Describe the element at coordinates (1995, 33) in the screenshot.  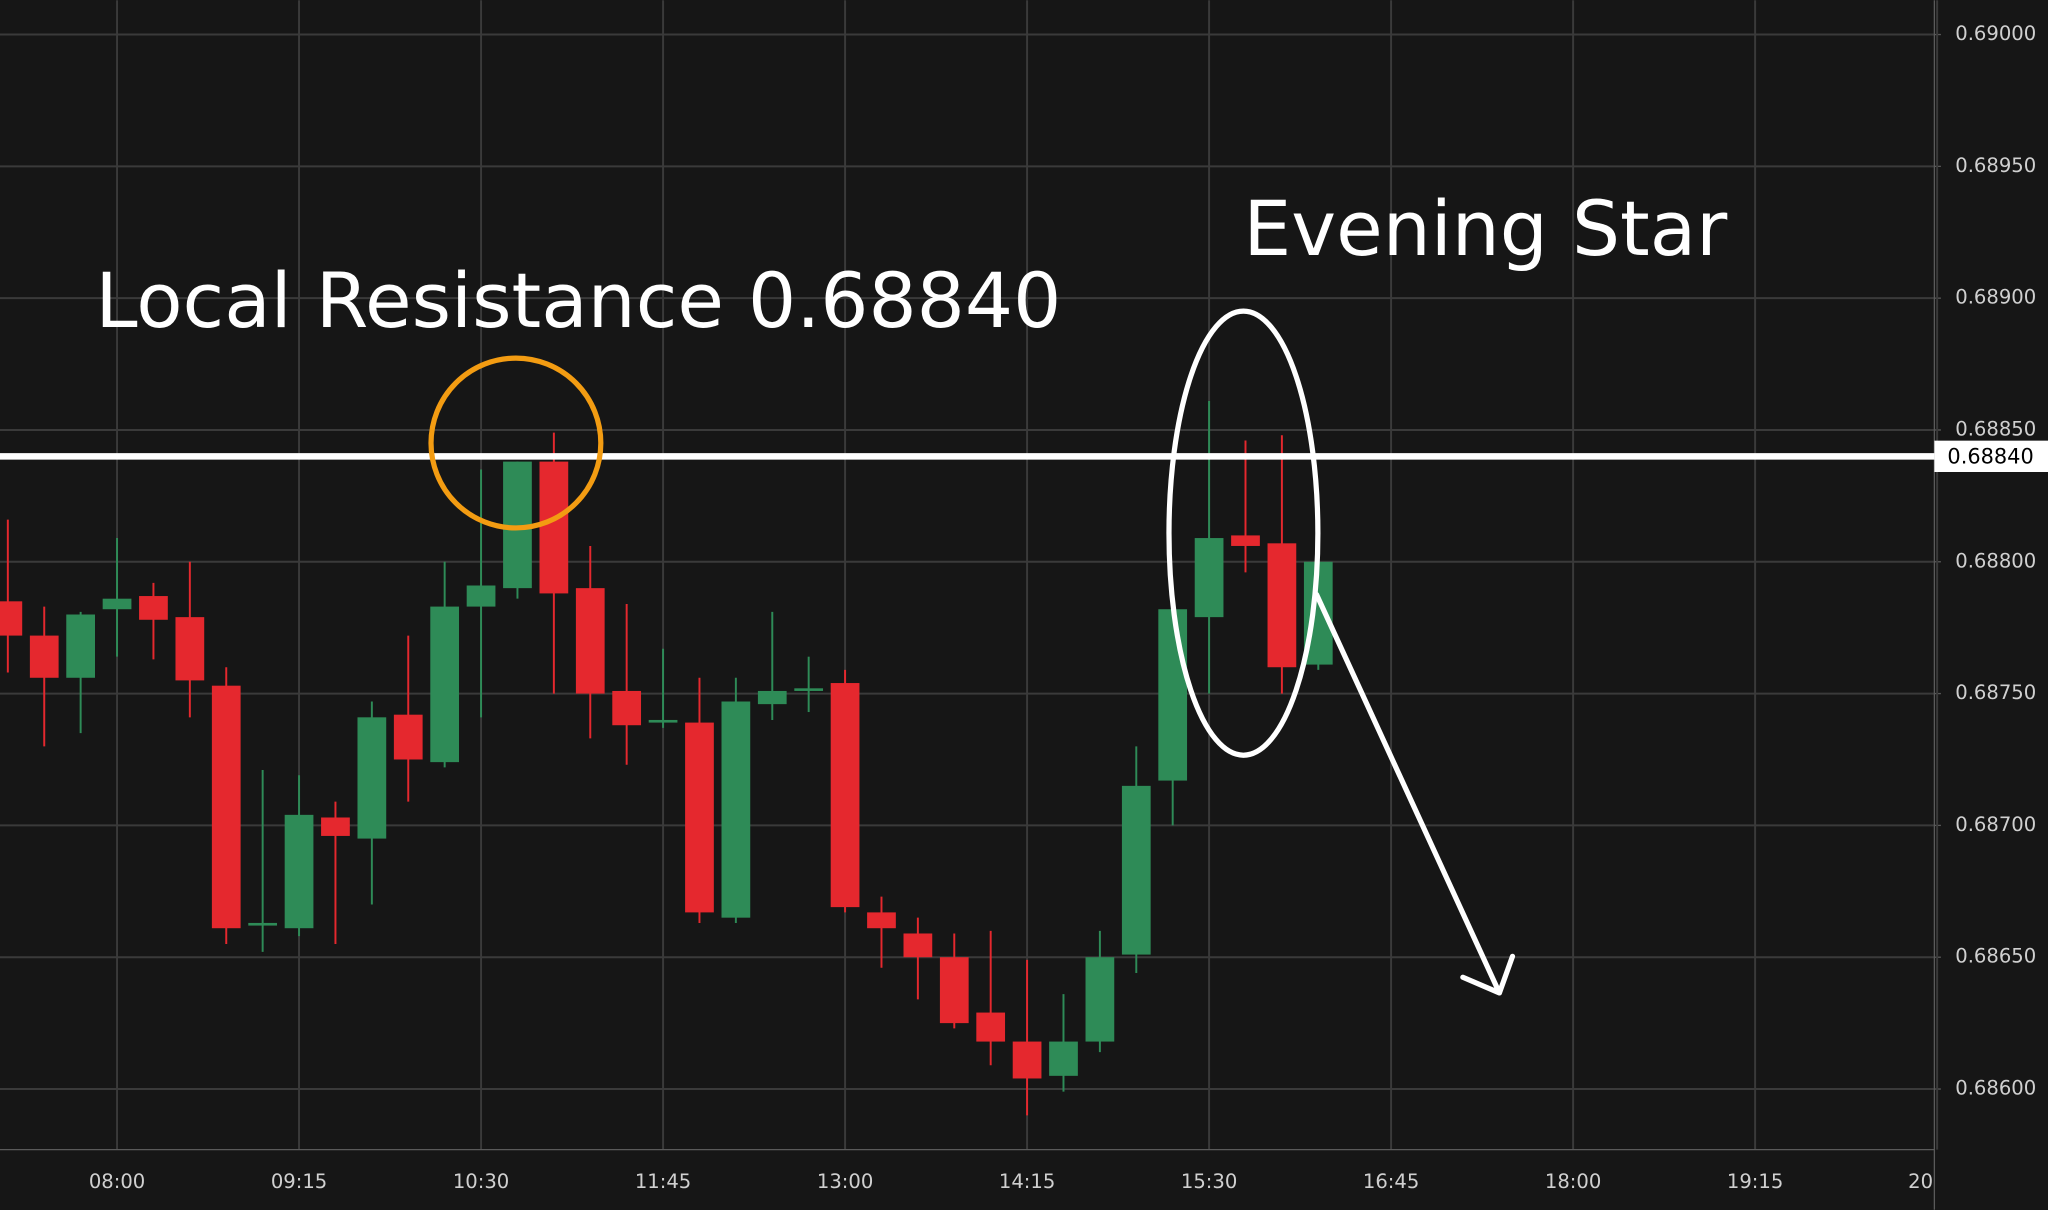
I see `y-tick-label: 0.69000` at that location.